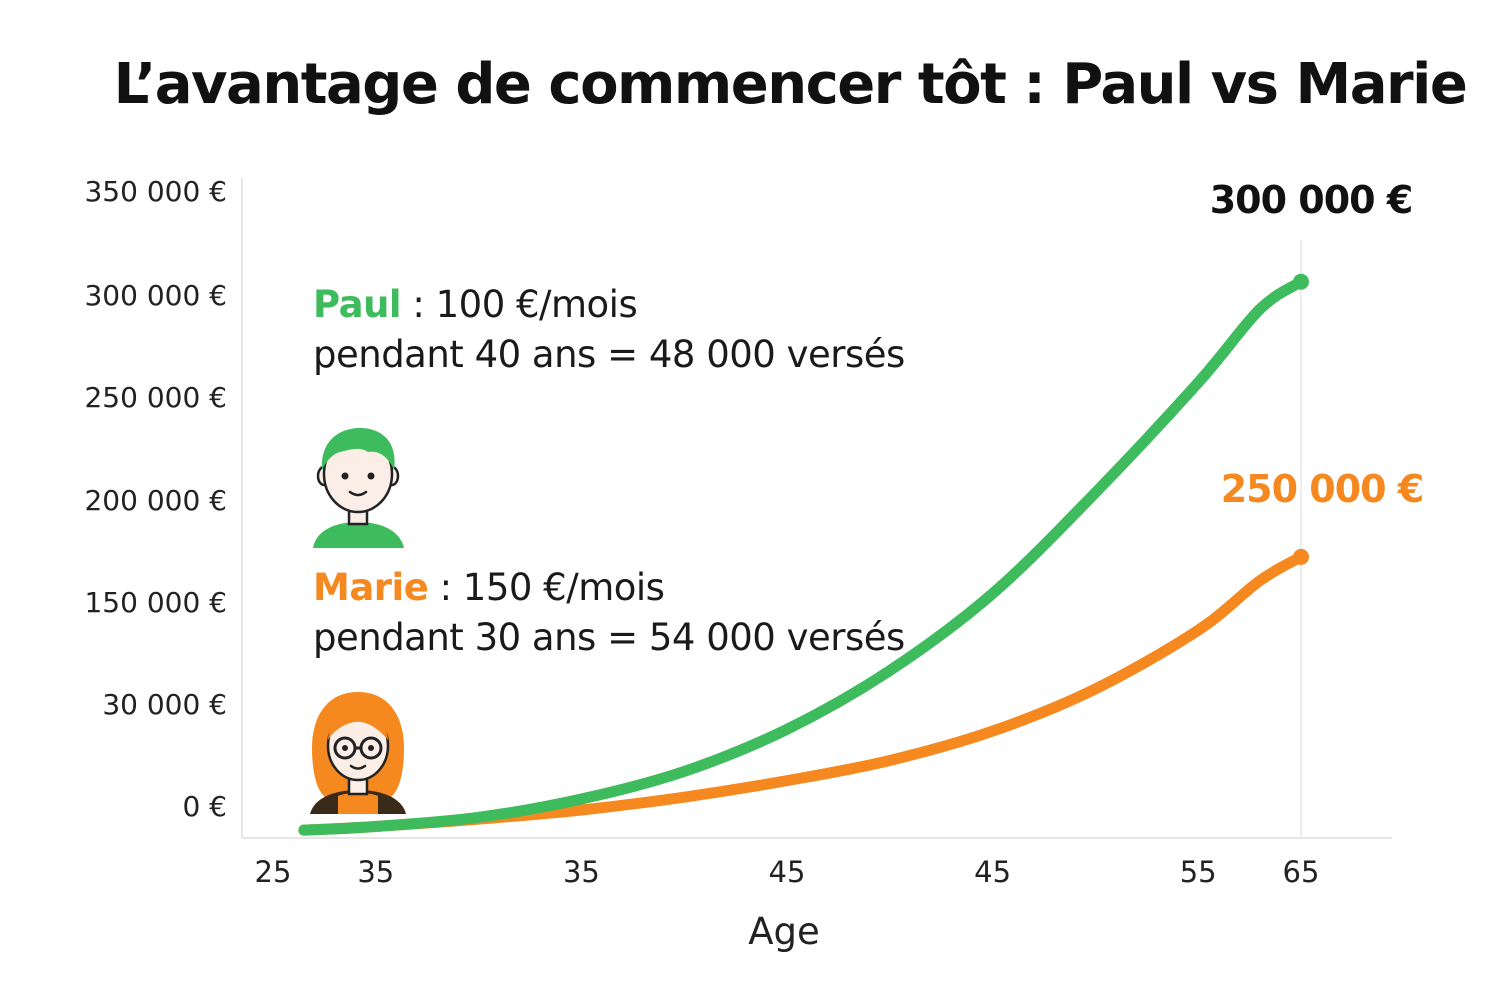 The image size is (1500, 1000). Describe the element at coordinates (155, 295) in the screenshot. I see `y-tick-label: 300 000 €` at that location.